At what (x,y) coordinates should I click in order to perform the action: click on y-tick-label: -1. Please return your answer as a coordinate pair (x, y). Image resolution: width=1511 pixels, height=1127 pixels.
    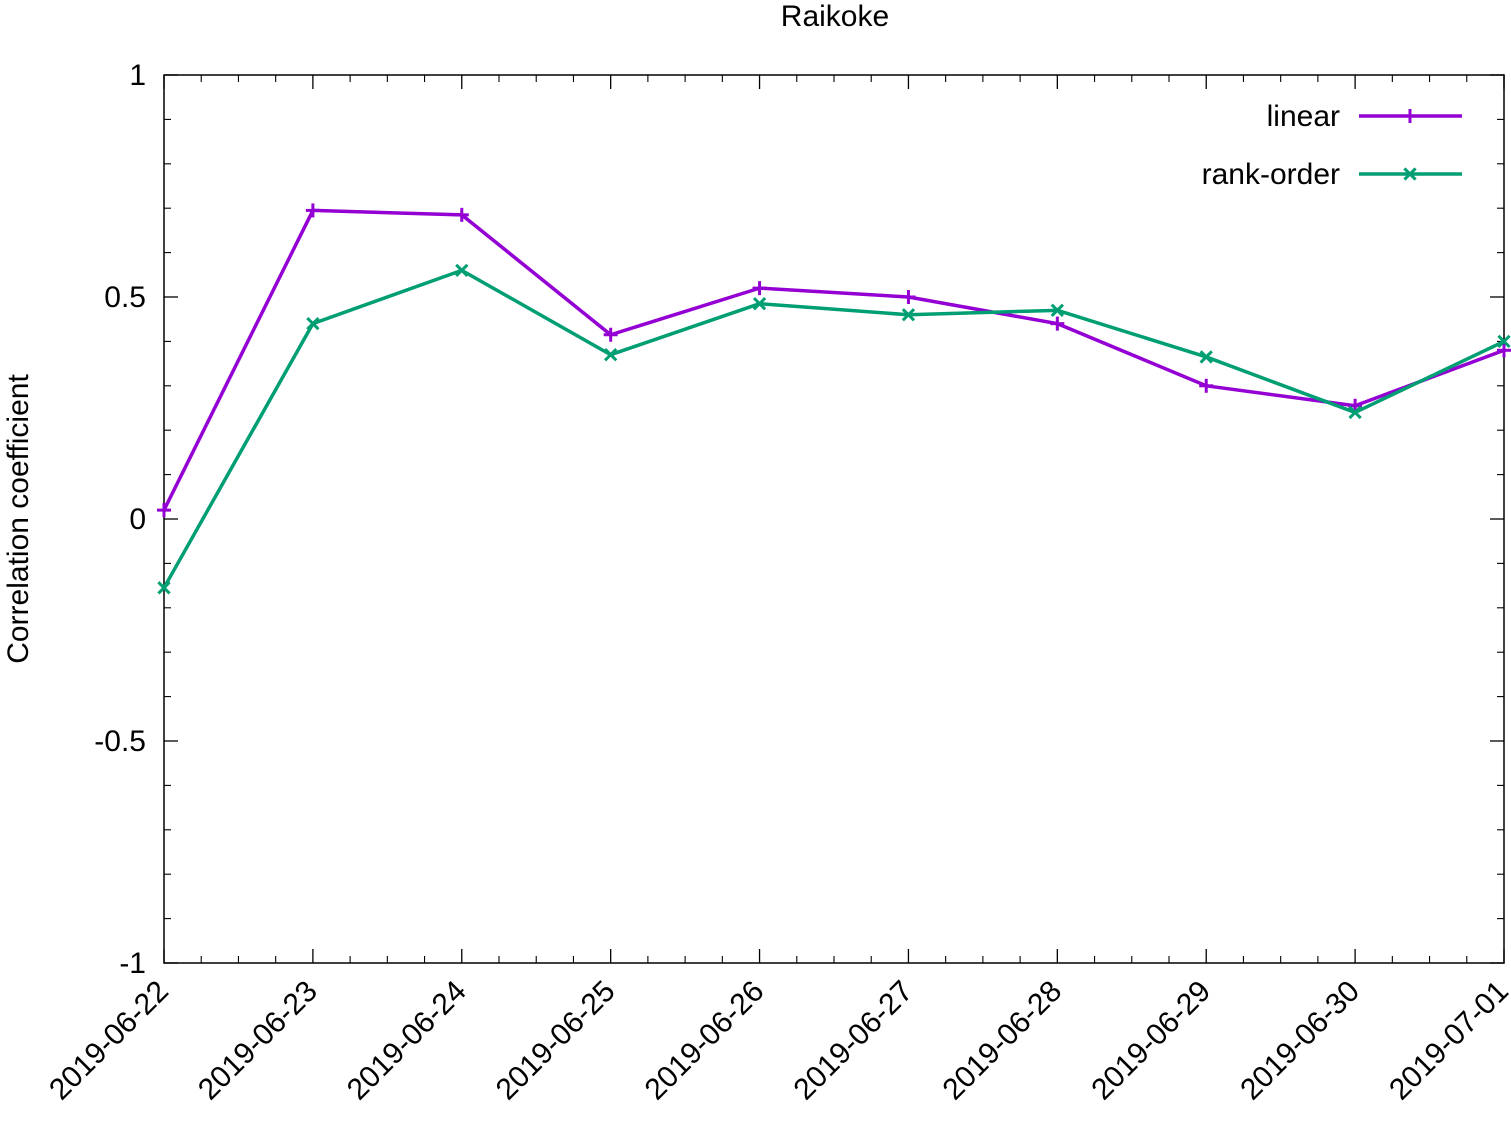
    Looking at the image, I should click on (132, 963).